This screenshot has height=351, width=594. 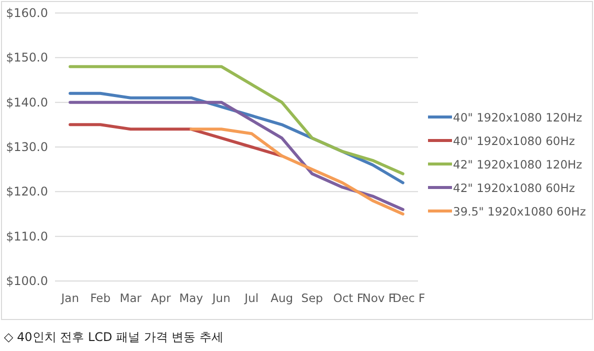 What do you see at coordinates (69, 298) in the screenshot?
I see `x-tick-label: Jan` at bounding box center [69, 298].